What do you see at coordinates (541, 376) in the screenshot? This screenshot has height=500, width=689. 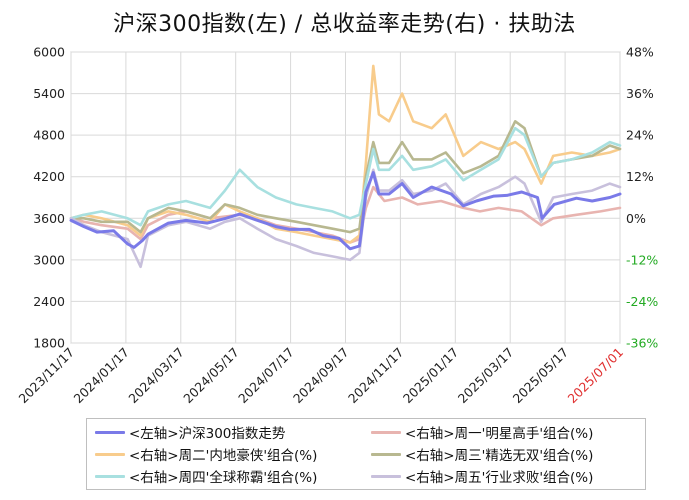 I see `x-tick-label: 2025/05/17` at bounding box center [541, 376].